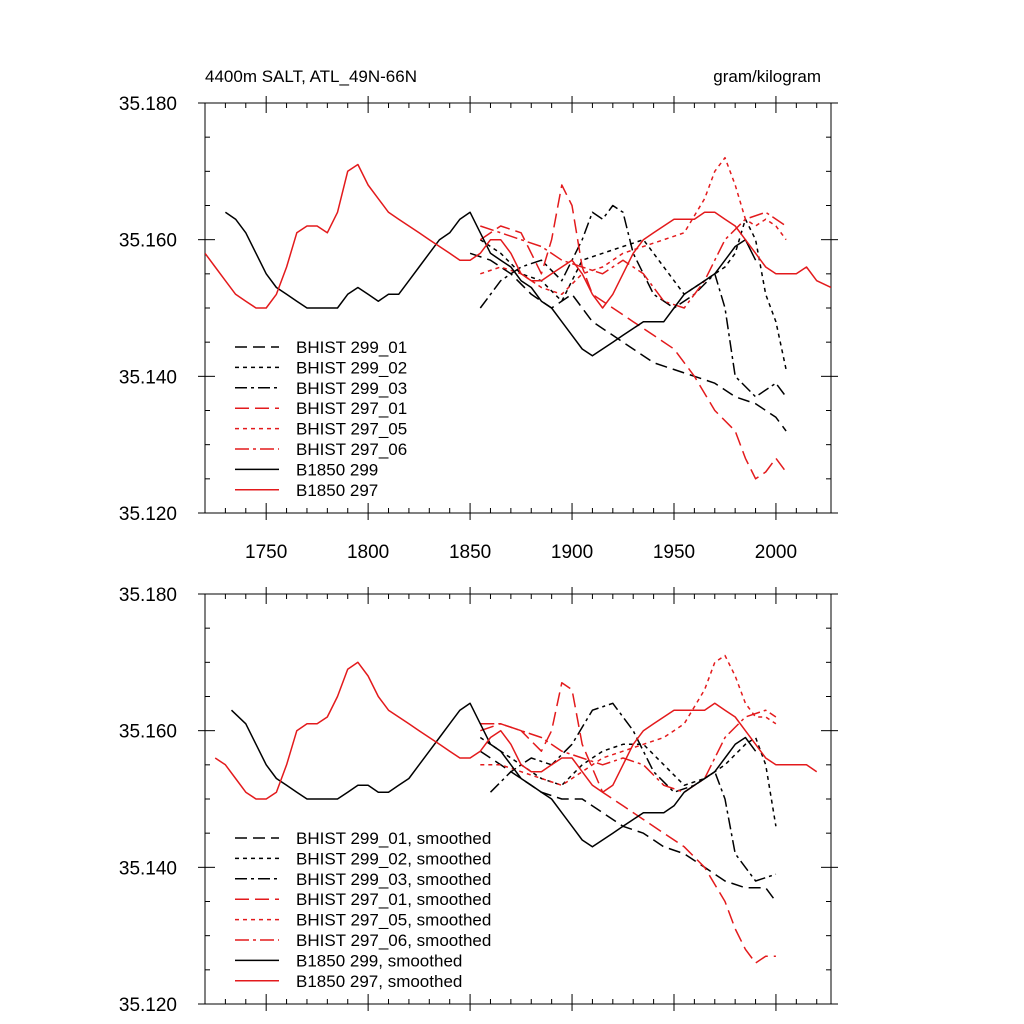 This screenshot has height=1024, width=1024. Describe the element at coordinates (351, 429) in the screenshot. I see `legend-label: BHIST 297_05` at that location.